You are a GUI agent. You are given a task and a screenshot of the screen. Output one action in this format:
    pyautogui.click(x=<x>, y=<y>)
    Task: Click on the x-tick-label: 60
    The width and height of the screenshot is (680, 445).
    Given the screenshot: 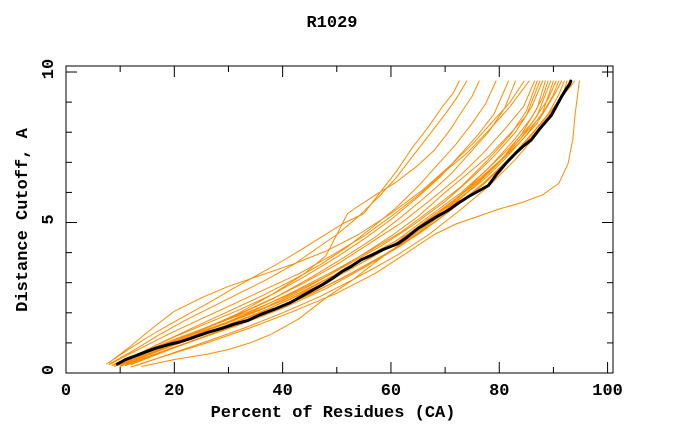 What is the action you would take?
    pyautogui.click(x=391, y=391)
    